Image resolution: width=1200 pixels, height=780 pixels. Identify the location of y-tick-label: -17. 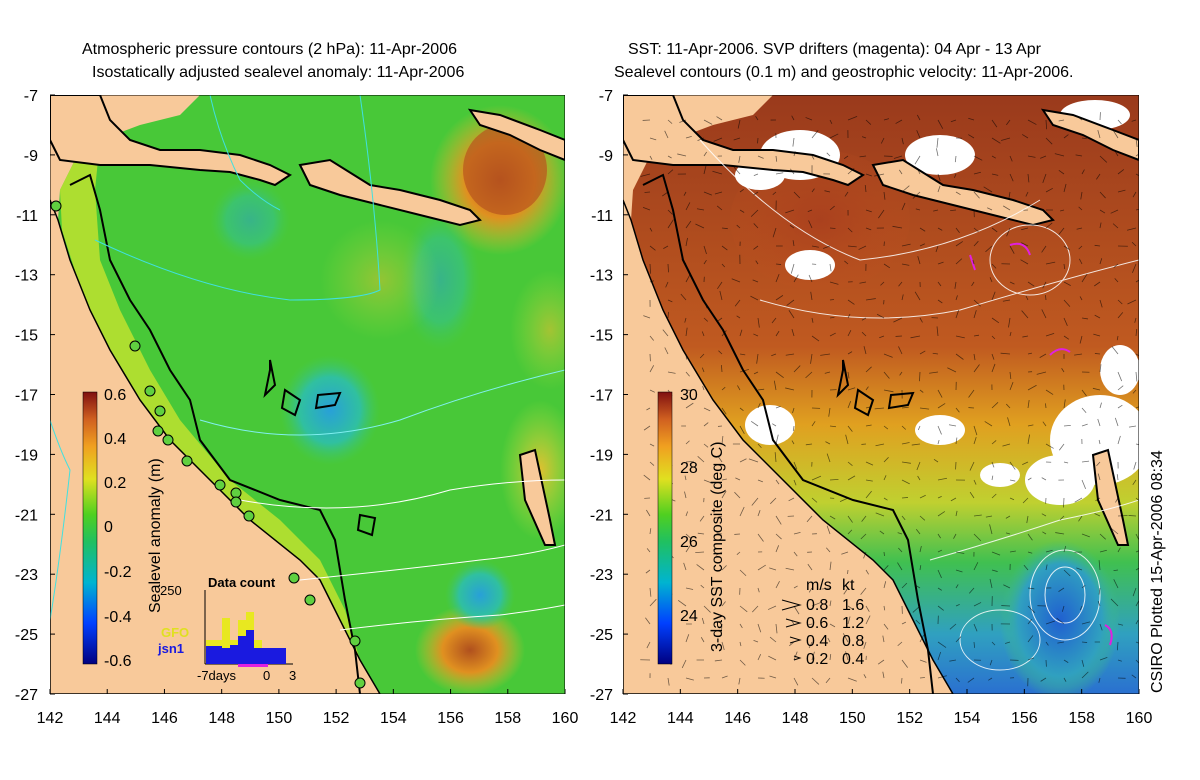
(26, 396).